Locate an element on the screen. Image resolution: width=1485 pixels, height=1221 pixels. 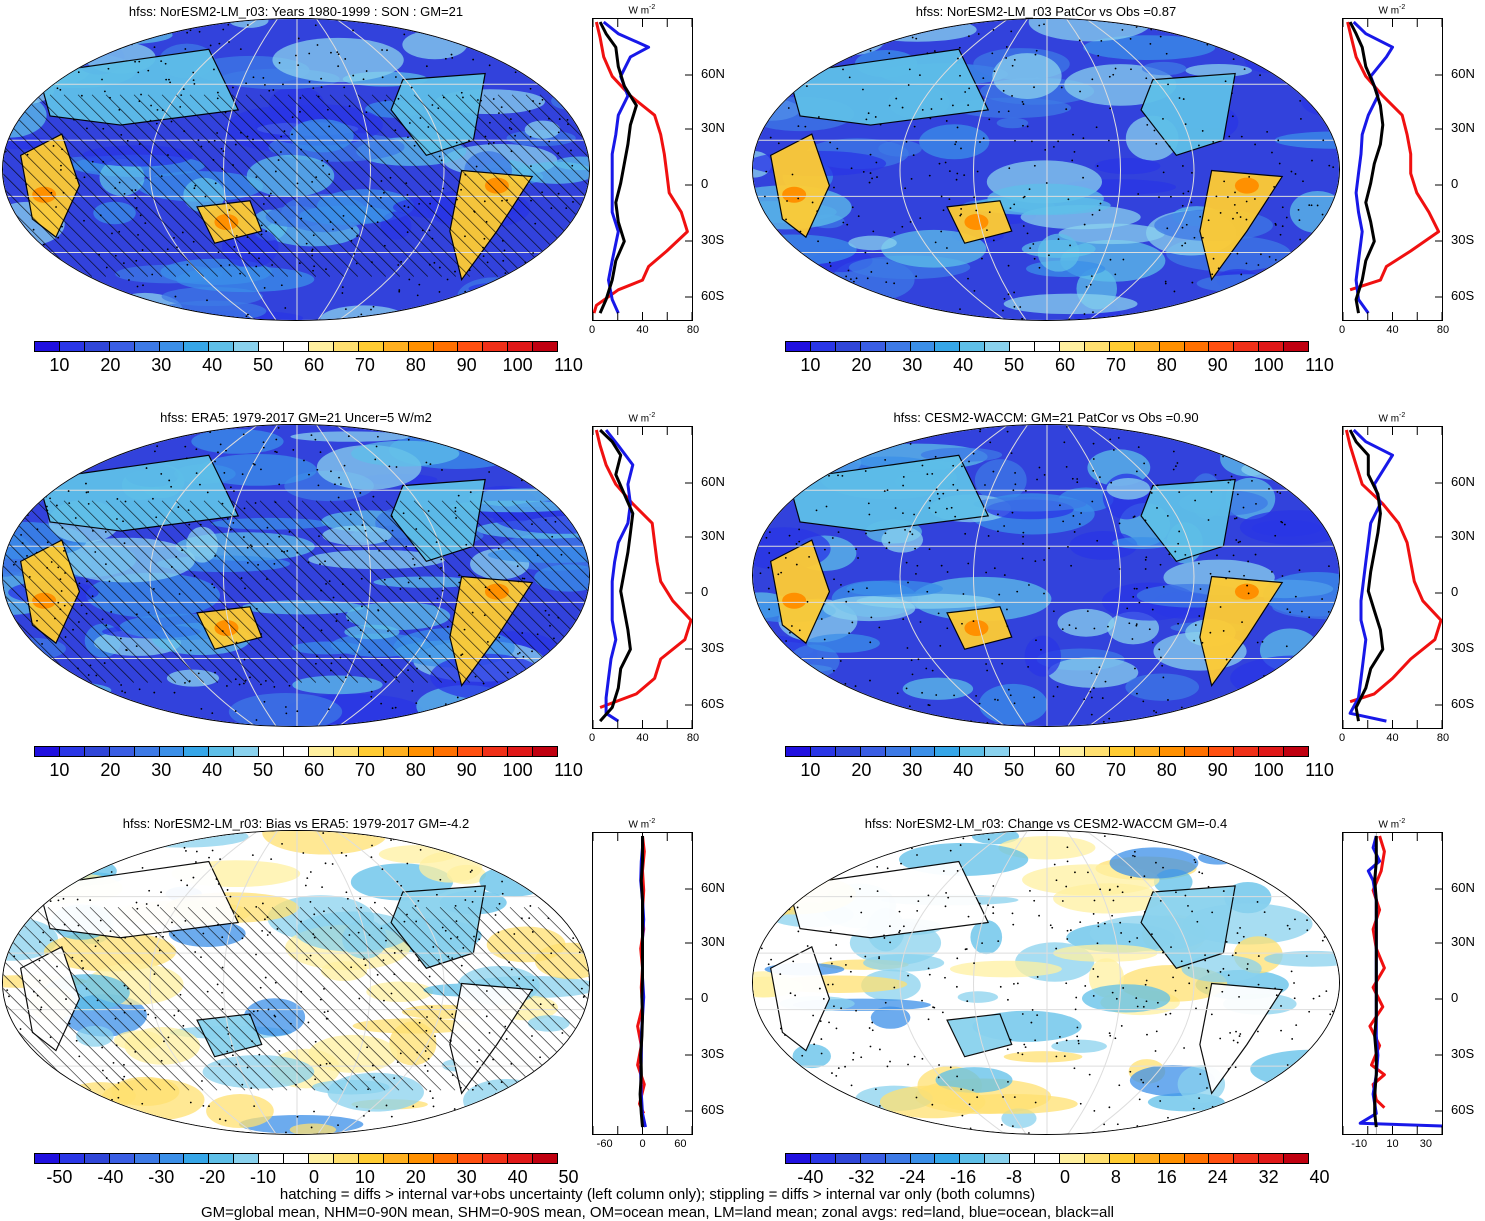
colorbar-label: 10 is located at coordinates (59, 365).